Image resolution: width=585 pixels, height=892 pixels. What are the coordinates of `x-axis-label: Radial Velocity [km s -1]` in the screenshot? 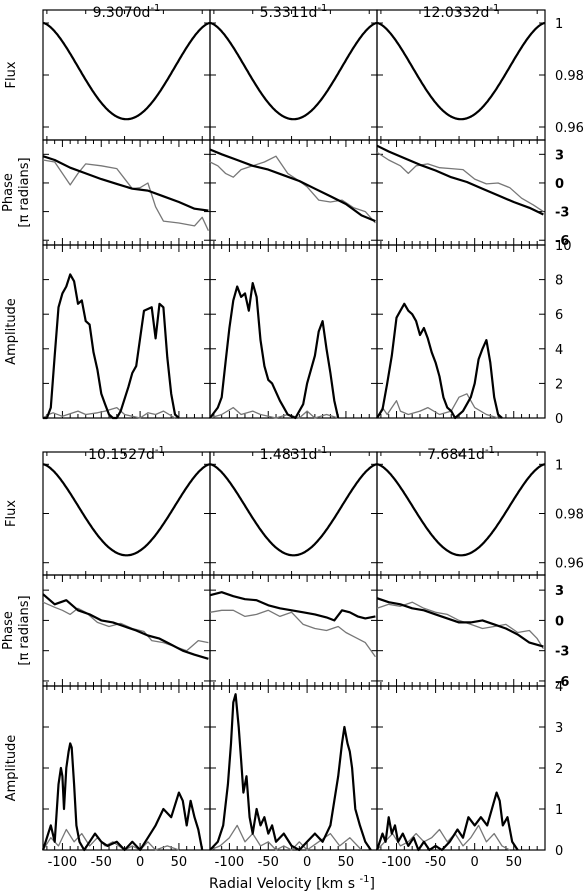 It's located at (292, 883).